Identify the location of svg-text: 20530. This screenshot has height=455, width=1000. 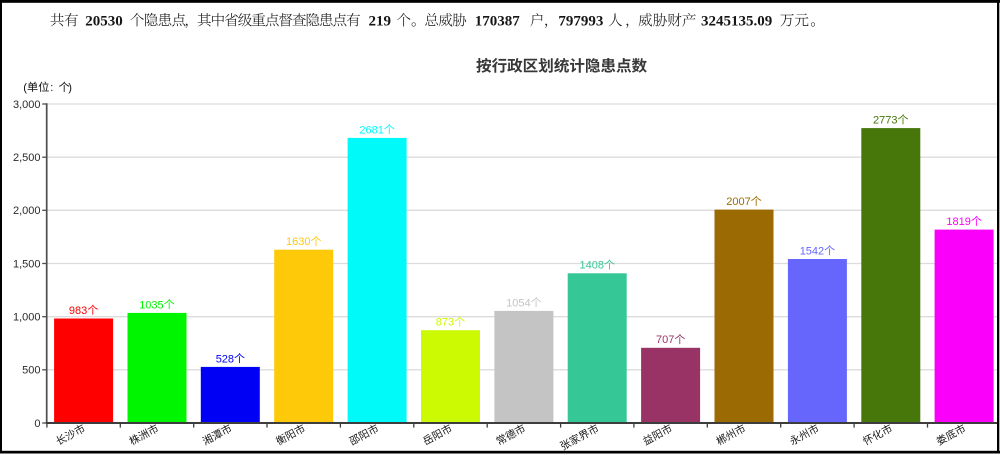
(104, 21).